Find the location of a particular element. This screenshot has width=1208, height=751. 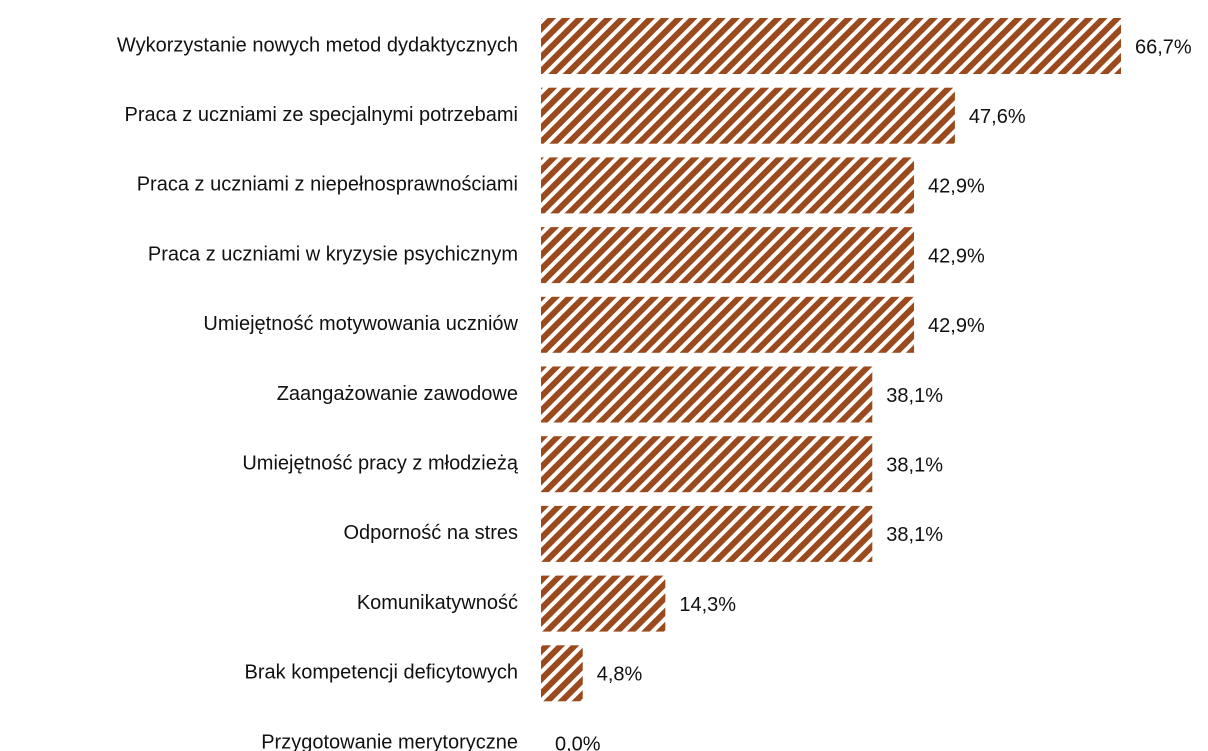

category-label: Zaangażowanie zawodowe is located at coordinates (397, 394).